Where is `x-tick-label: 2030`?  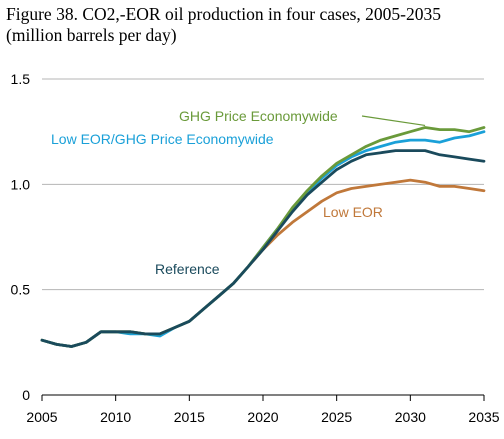 x-tick-label: 2030 is located at coordinates (410, 417).